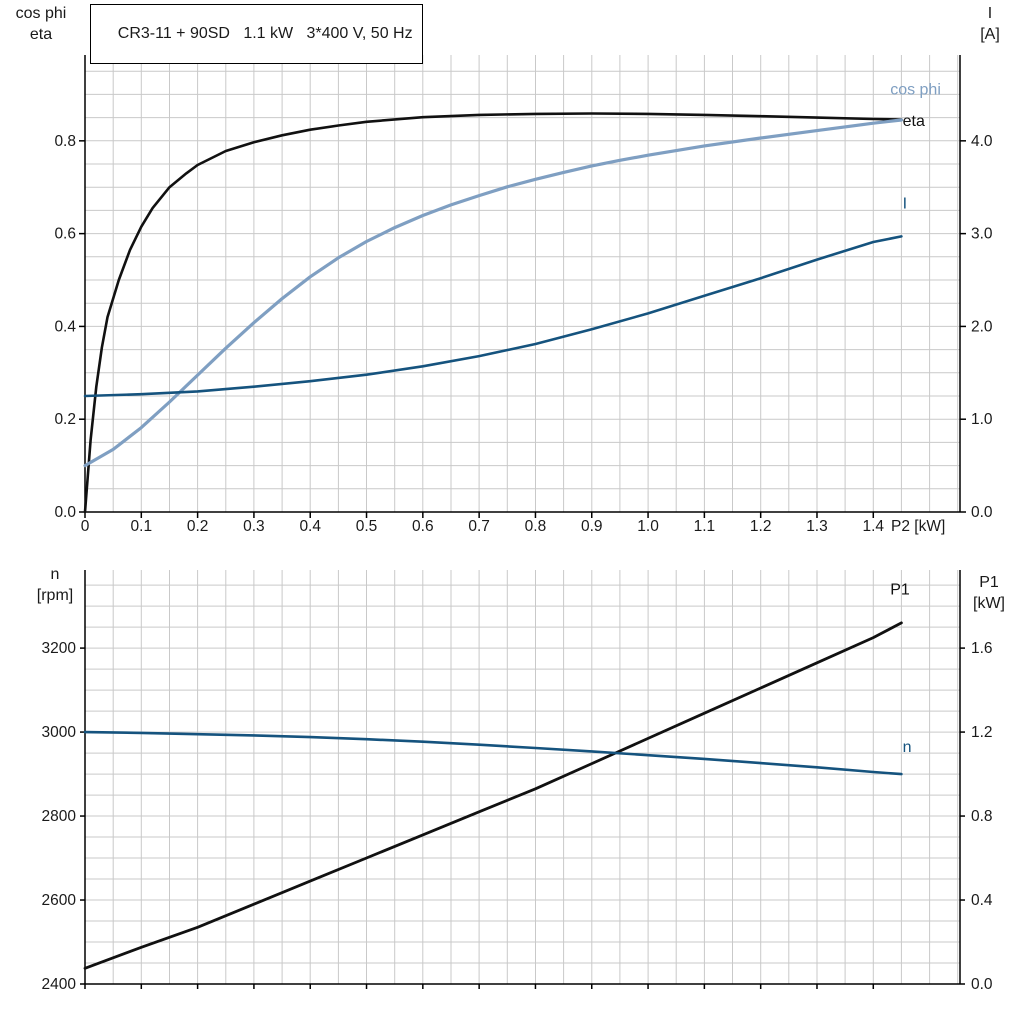 The height and width of the screenshot is (1024, 1024). I want to click on x-tick-label: 1.0, so click(648, 526).